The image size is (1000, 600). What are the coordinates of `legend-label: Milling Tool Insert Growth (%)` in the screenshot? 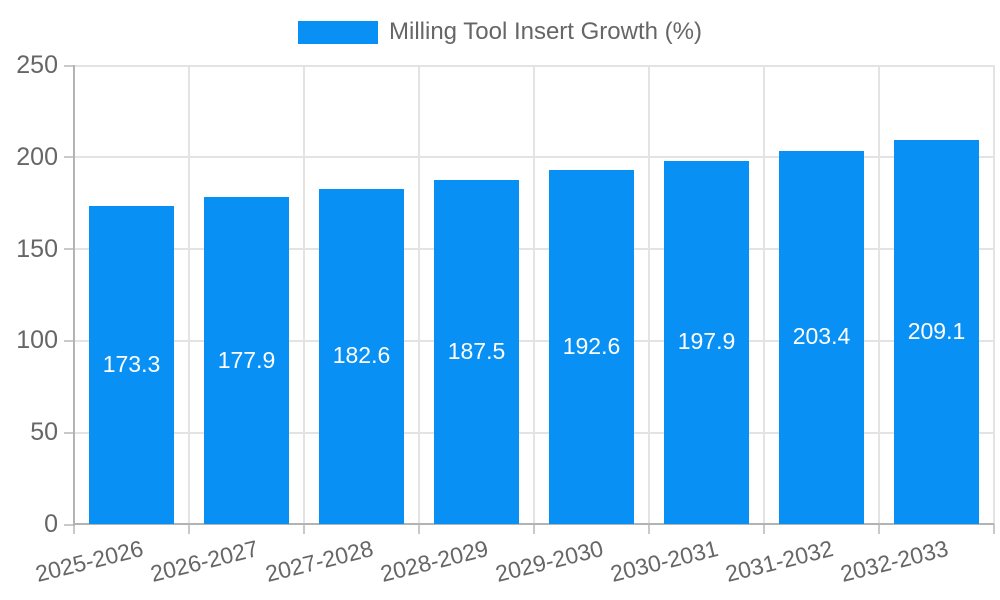 It's located at (545, 31).